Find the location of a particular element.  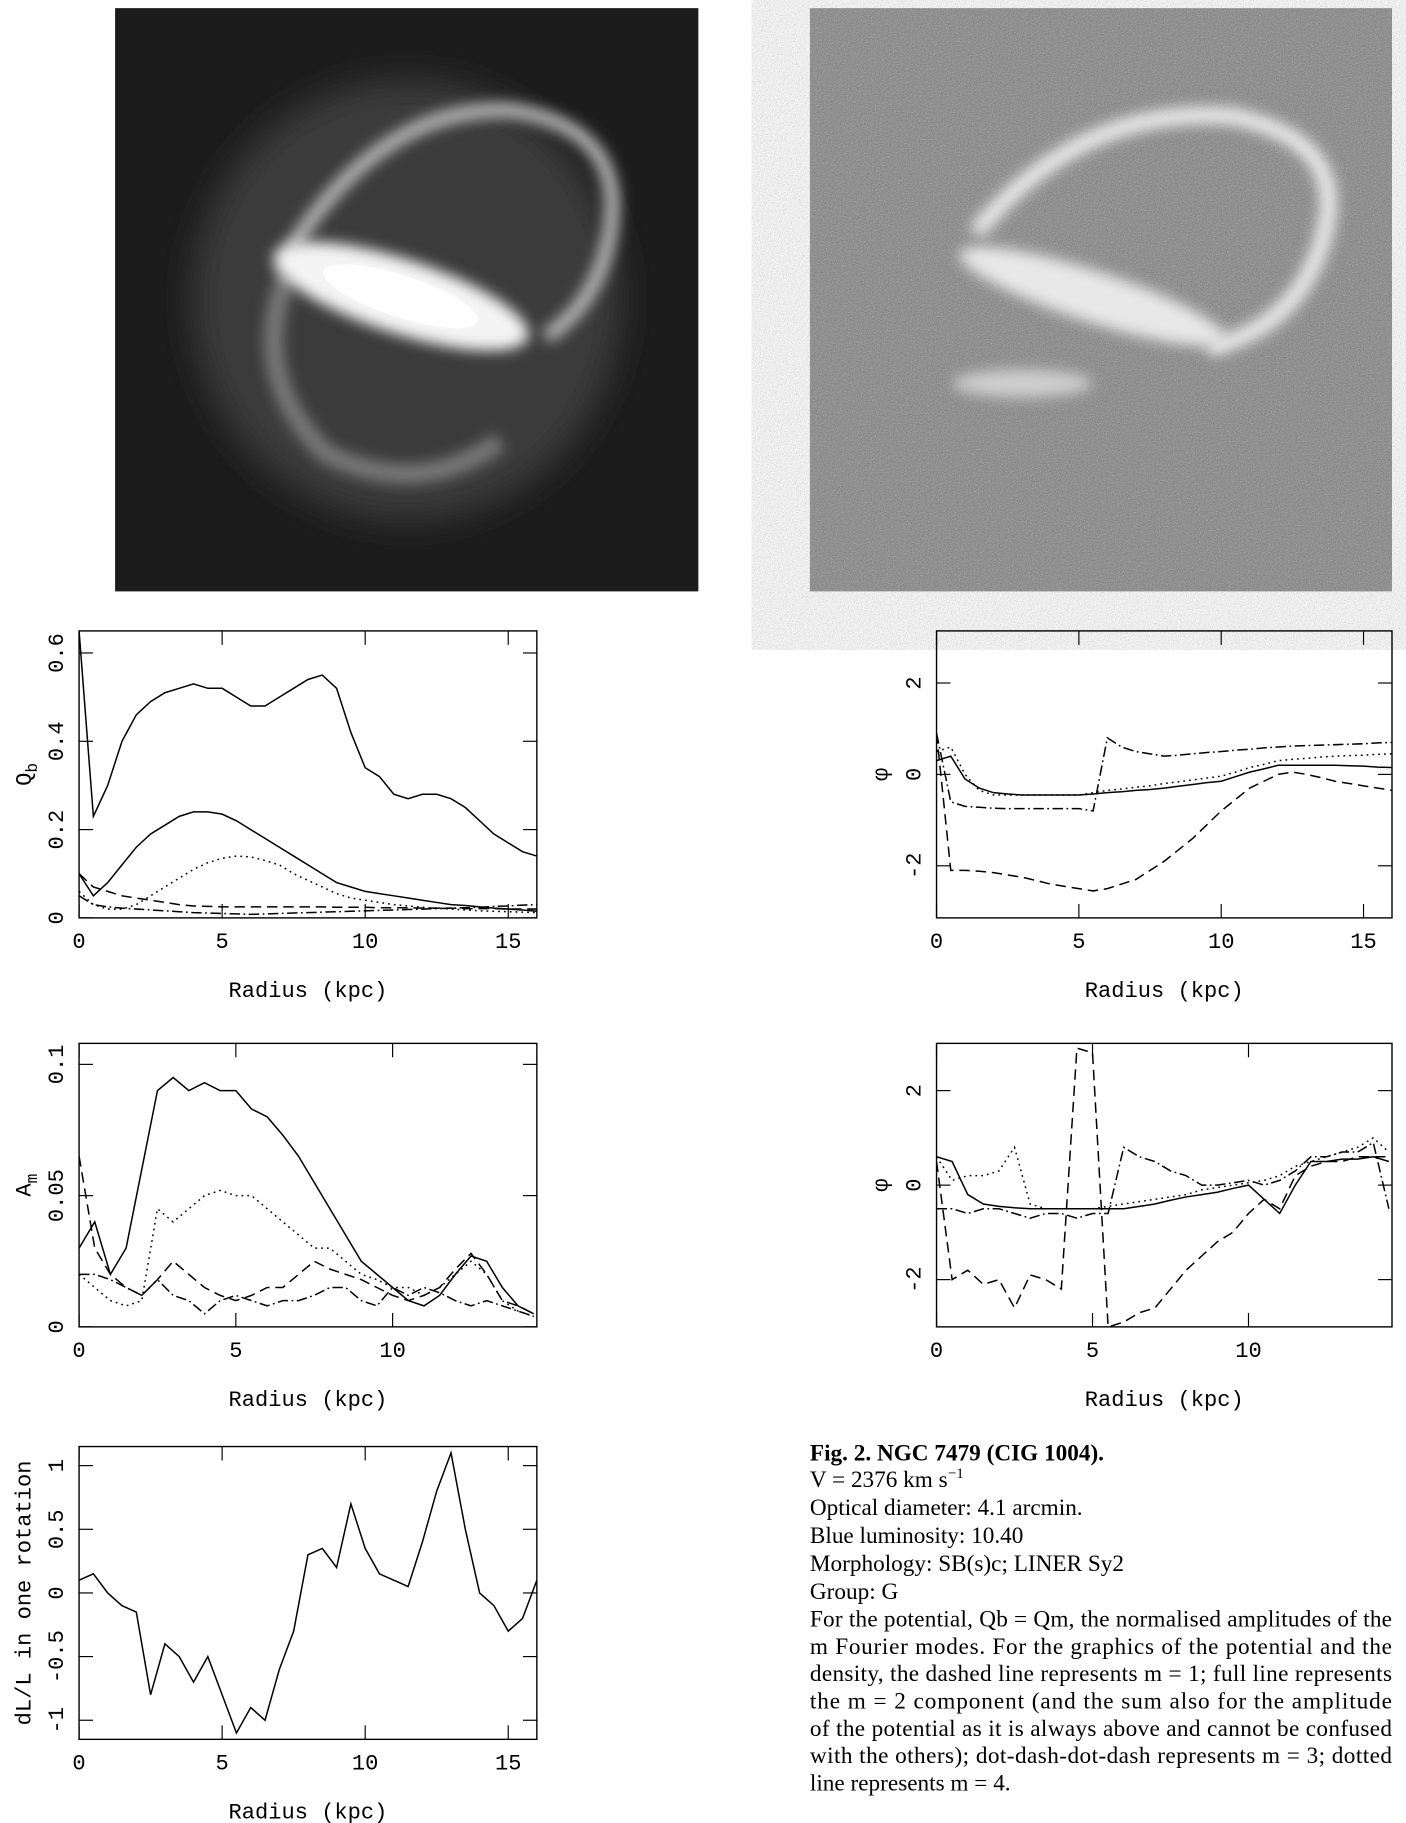

y-tick-label: 0.5 is located at coordinates (57, 1529).